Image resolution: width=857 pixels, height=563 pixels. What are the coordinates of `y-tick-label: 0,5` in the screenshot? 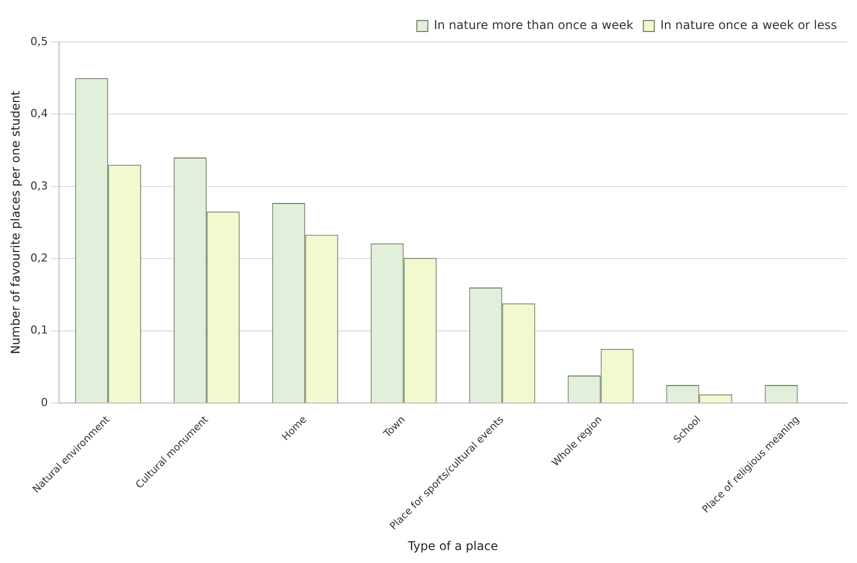 It's located at (39, 41).